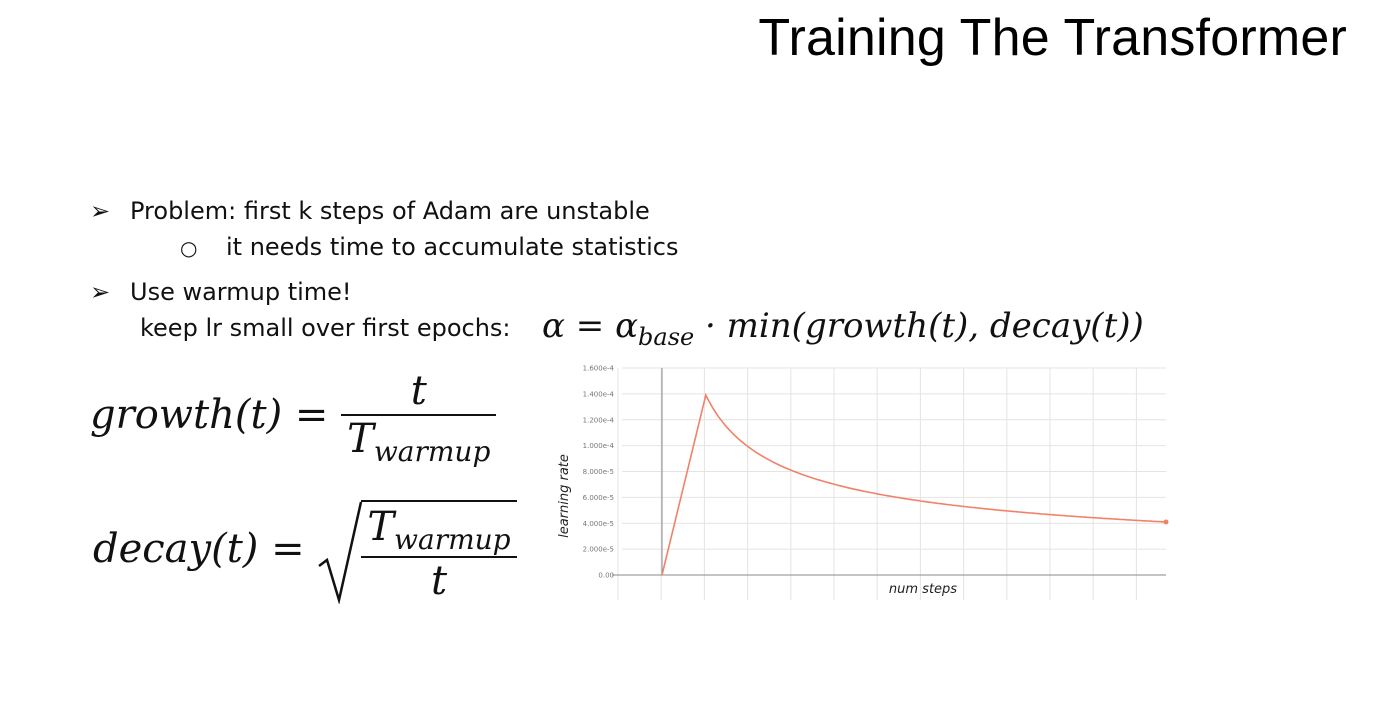 This screenshot has height=707, width=1385. I want to click on growth-fraction: t Twarmup, so click(419, 418).